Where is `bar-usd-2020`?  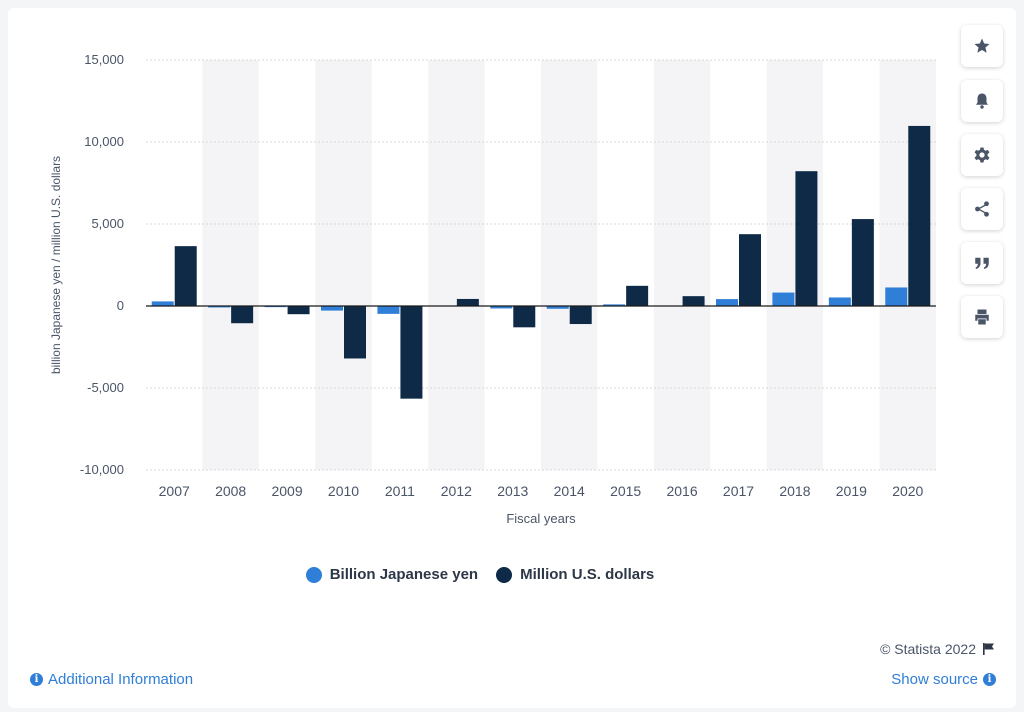
bar-usd-2020 is located at coordinates (919, 215).